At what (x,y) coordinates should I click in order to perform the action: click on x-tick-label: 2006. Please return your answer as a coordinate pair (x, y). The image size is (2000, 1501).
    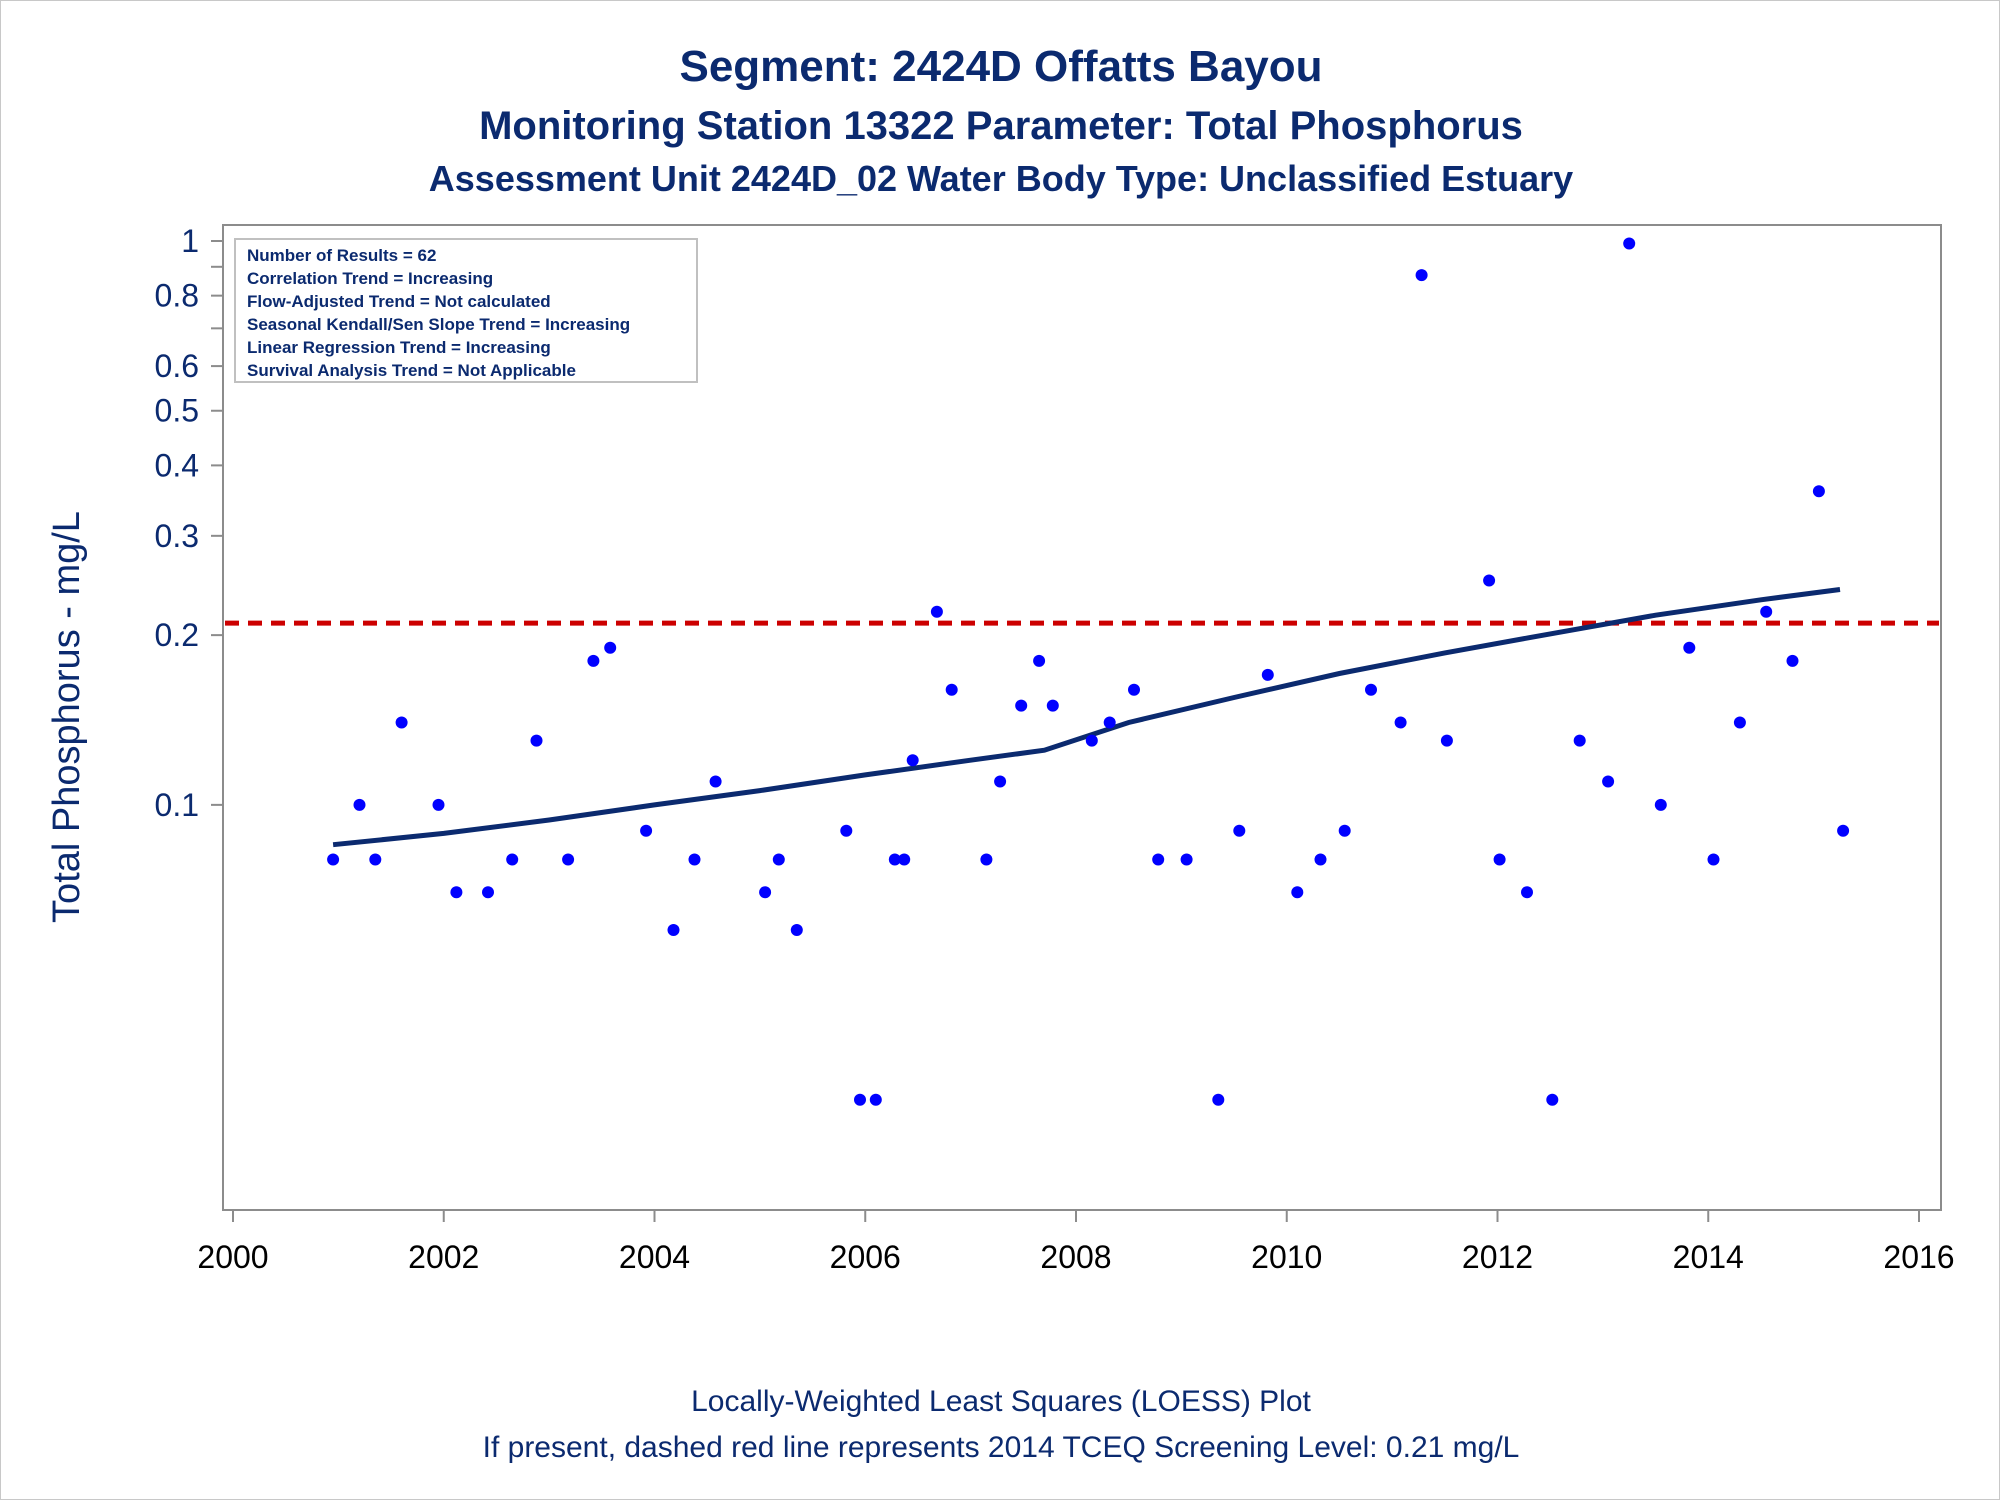
    Looking at the image, I should click on (865, 1257).